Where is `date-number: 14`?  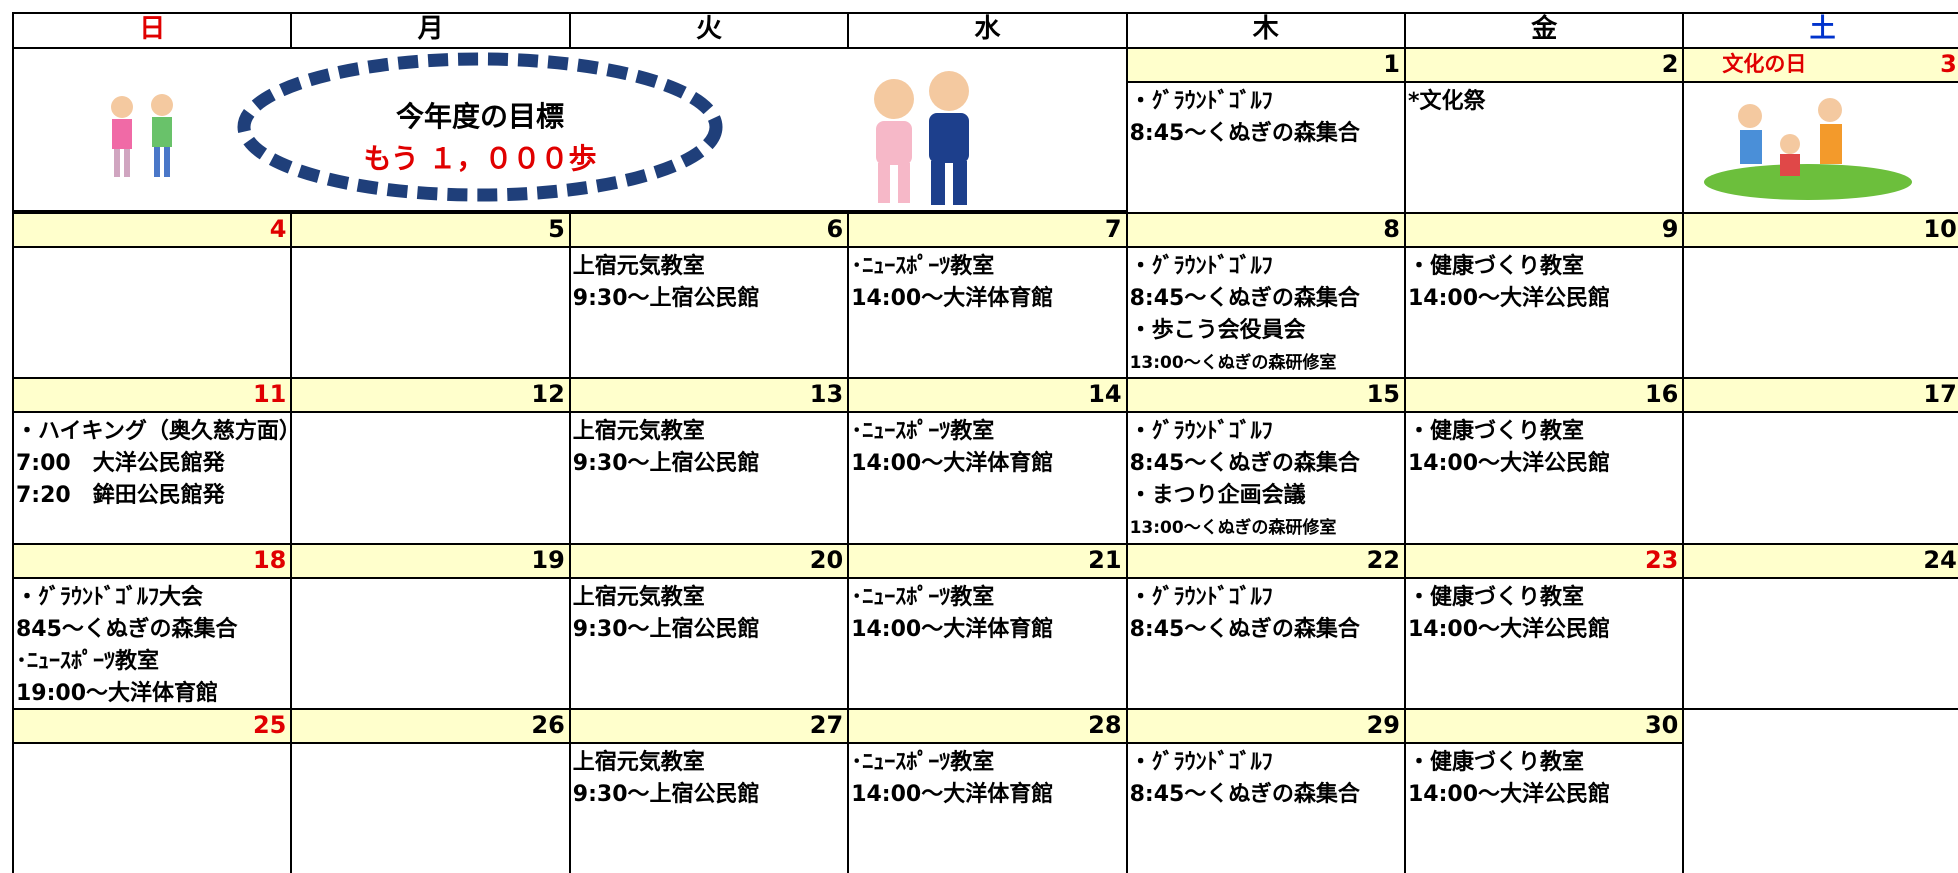 date-number: 14 is located at coordinates (1105, 394).